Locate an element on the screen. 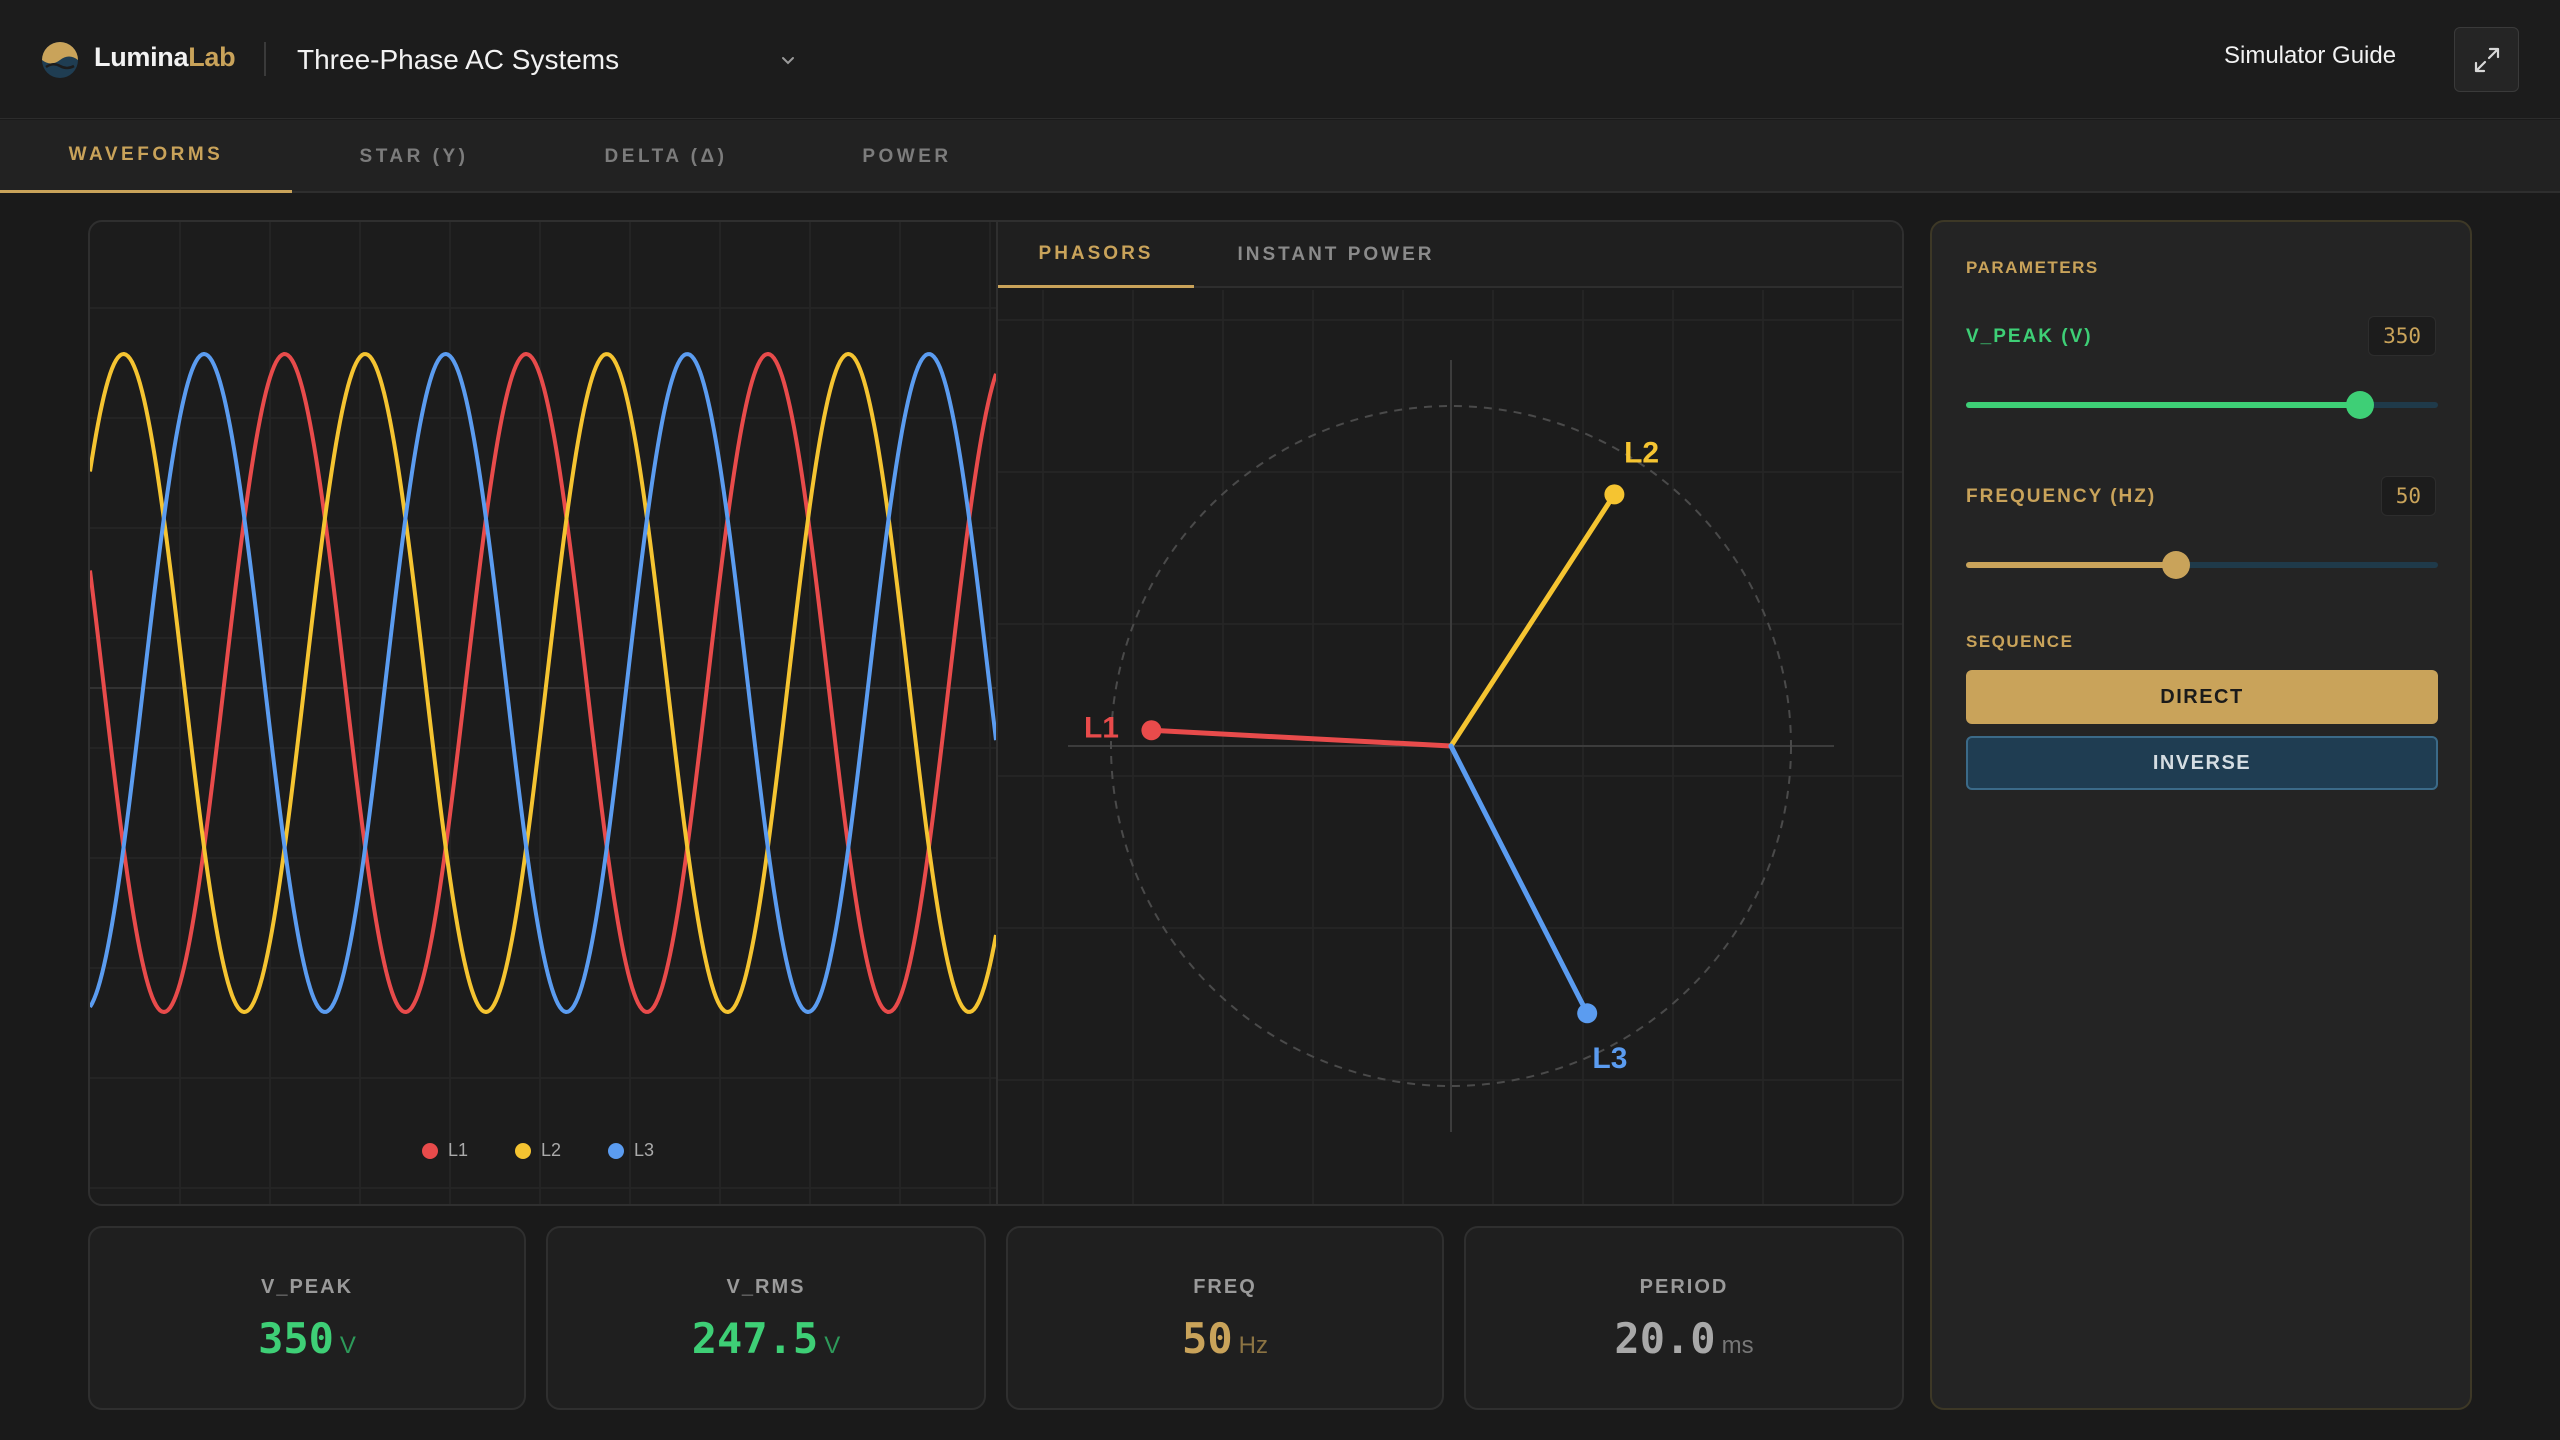 The width and height of the screenshot is (2560, 1440). frequency-slider is located at coordinates (2202, 565).